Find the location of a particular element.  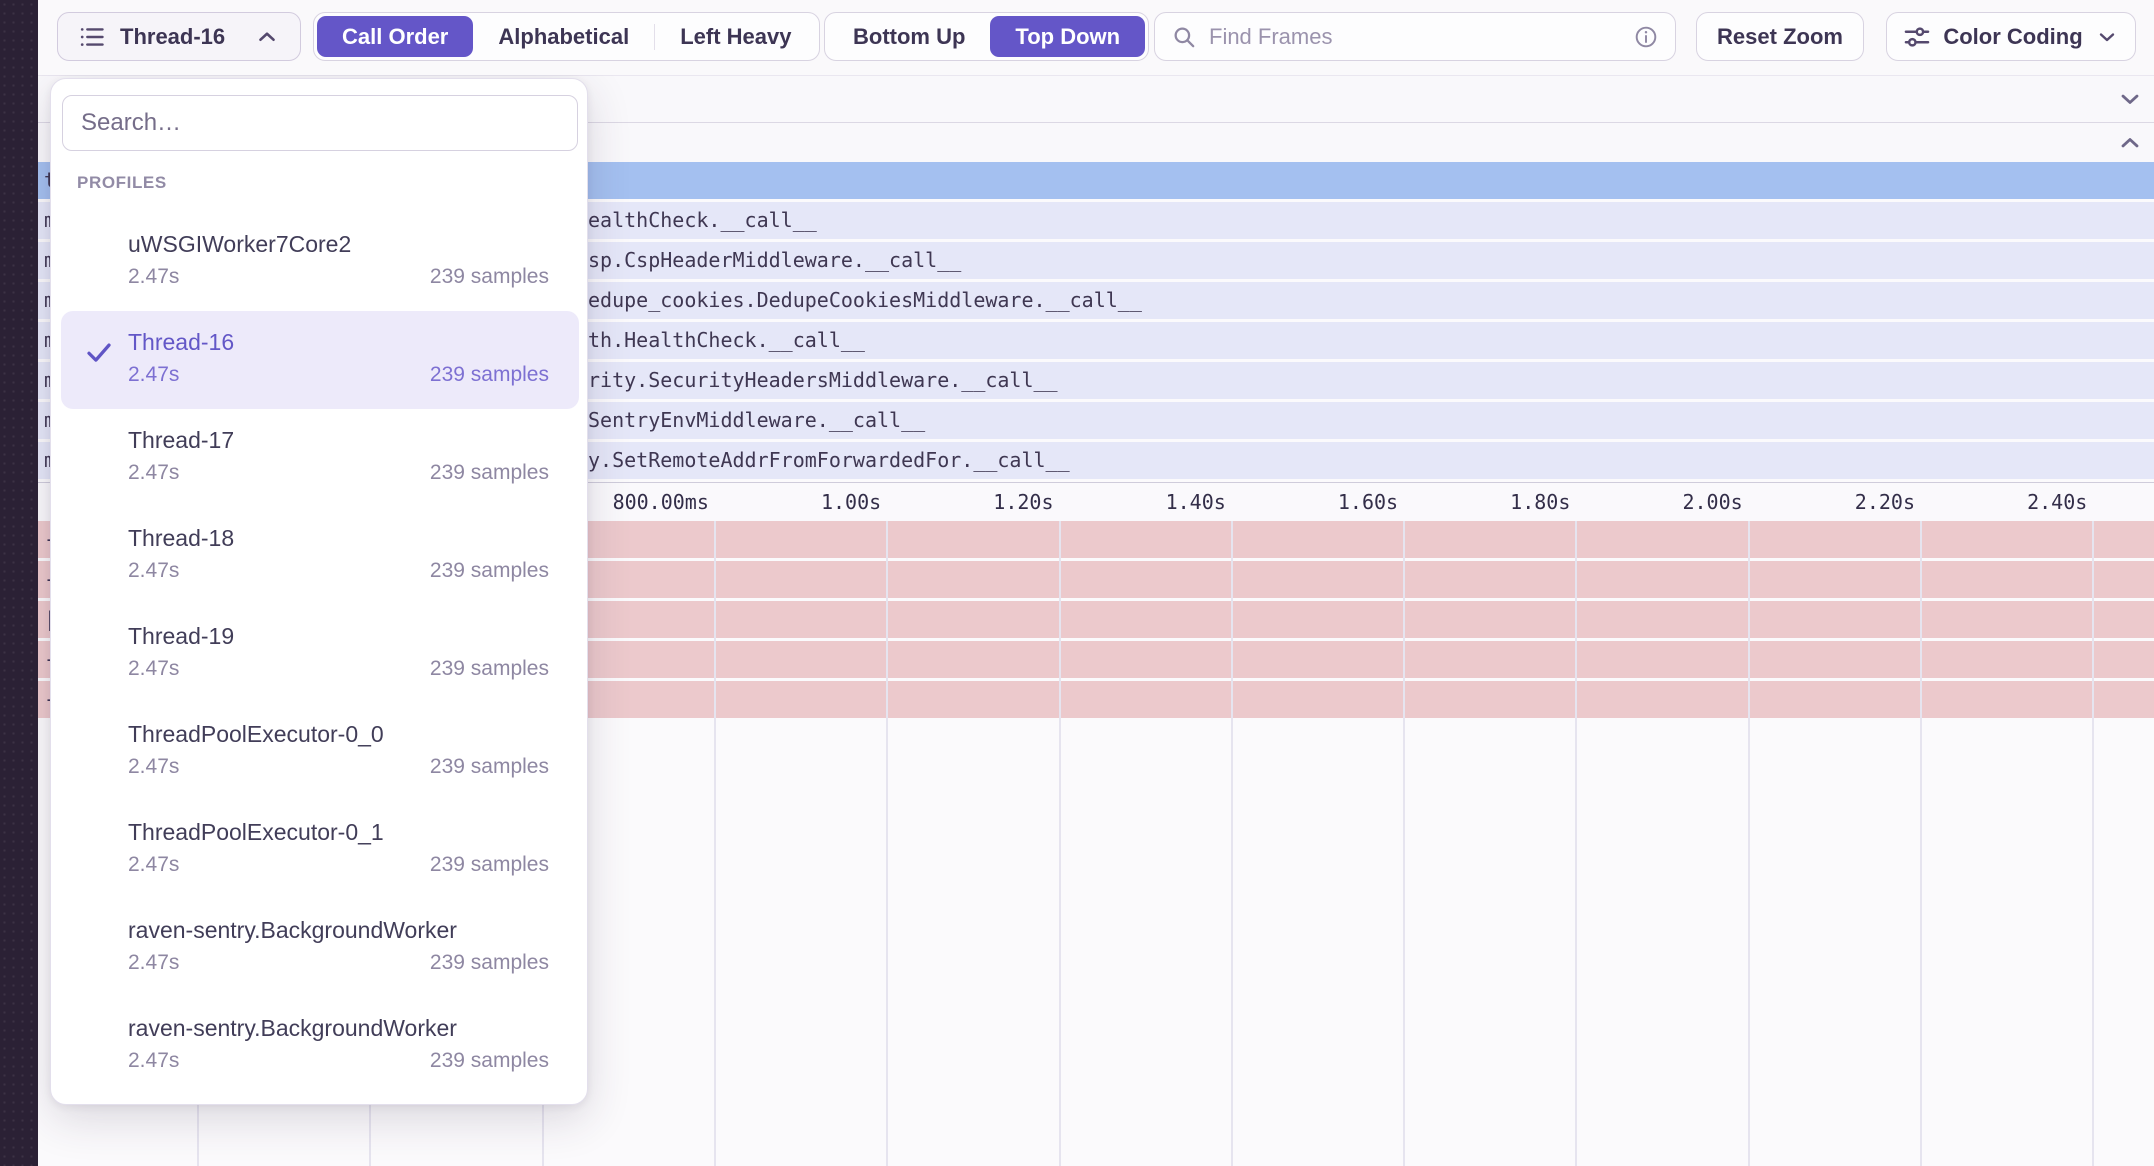

frame-label: SentryEnvMiddleware.__call__ is located at coordinates (757, 420).